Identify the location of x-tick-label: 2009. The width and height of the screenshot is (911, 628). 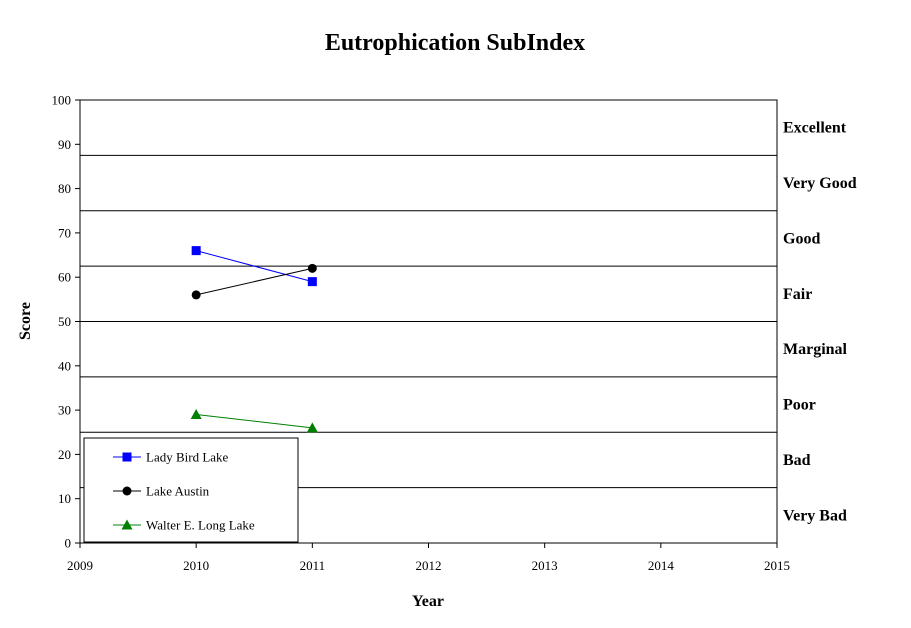
(80, 565).